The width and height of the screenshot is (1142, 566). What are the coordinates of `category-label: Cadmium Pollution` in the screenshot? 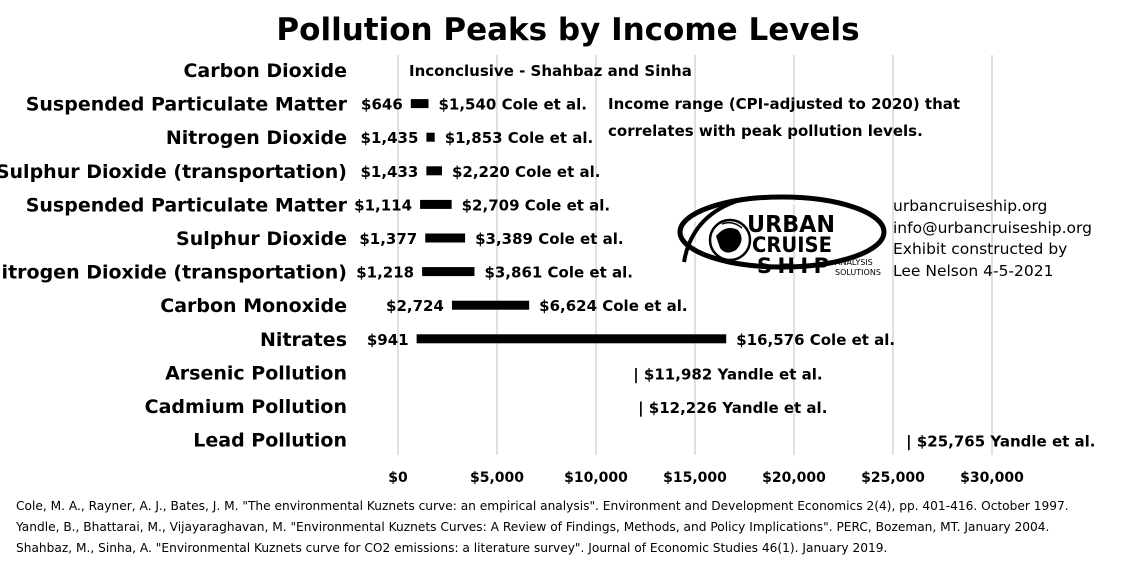 It's located at (246, 407).